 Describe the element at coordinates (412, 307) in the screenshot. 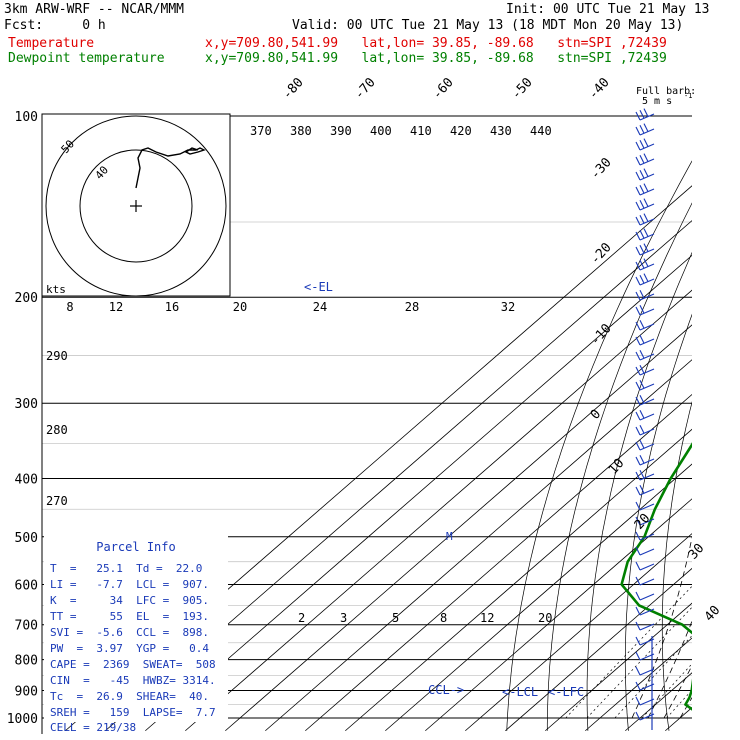

I see `hodo-speed-label: 28` at that location.